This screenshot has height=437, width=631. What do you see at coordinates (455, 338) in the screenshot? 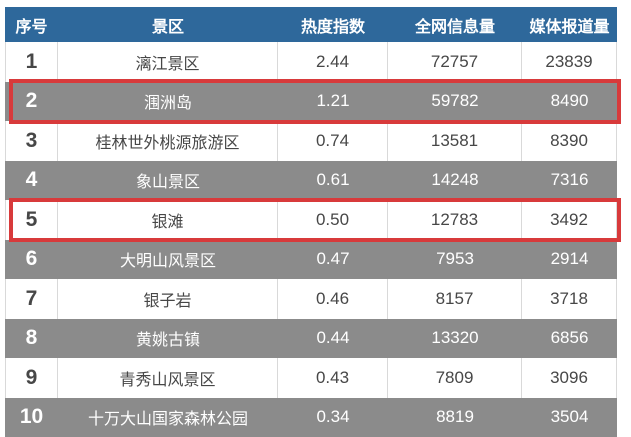
I see `total-info-cell: 13320` at bounding box center [455, 338].